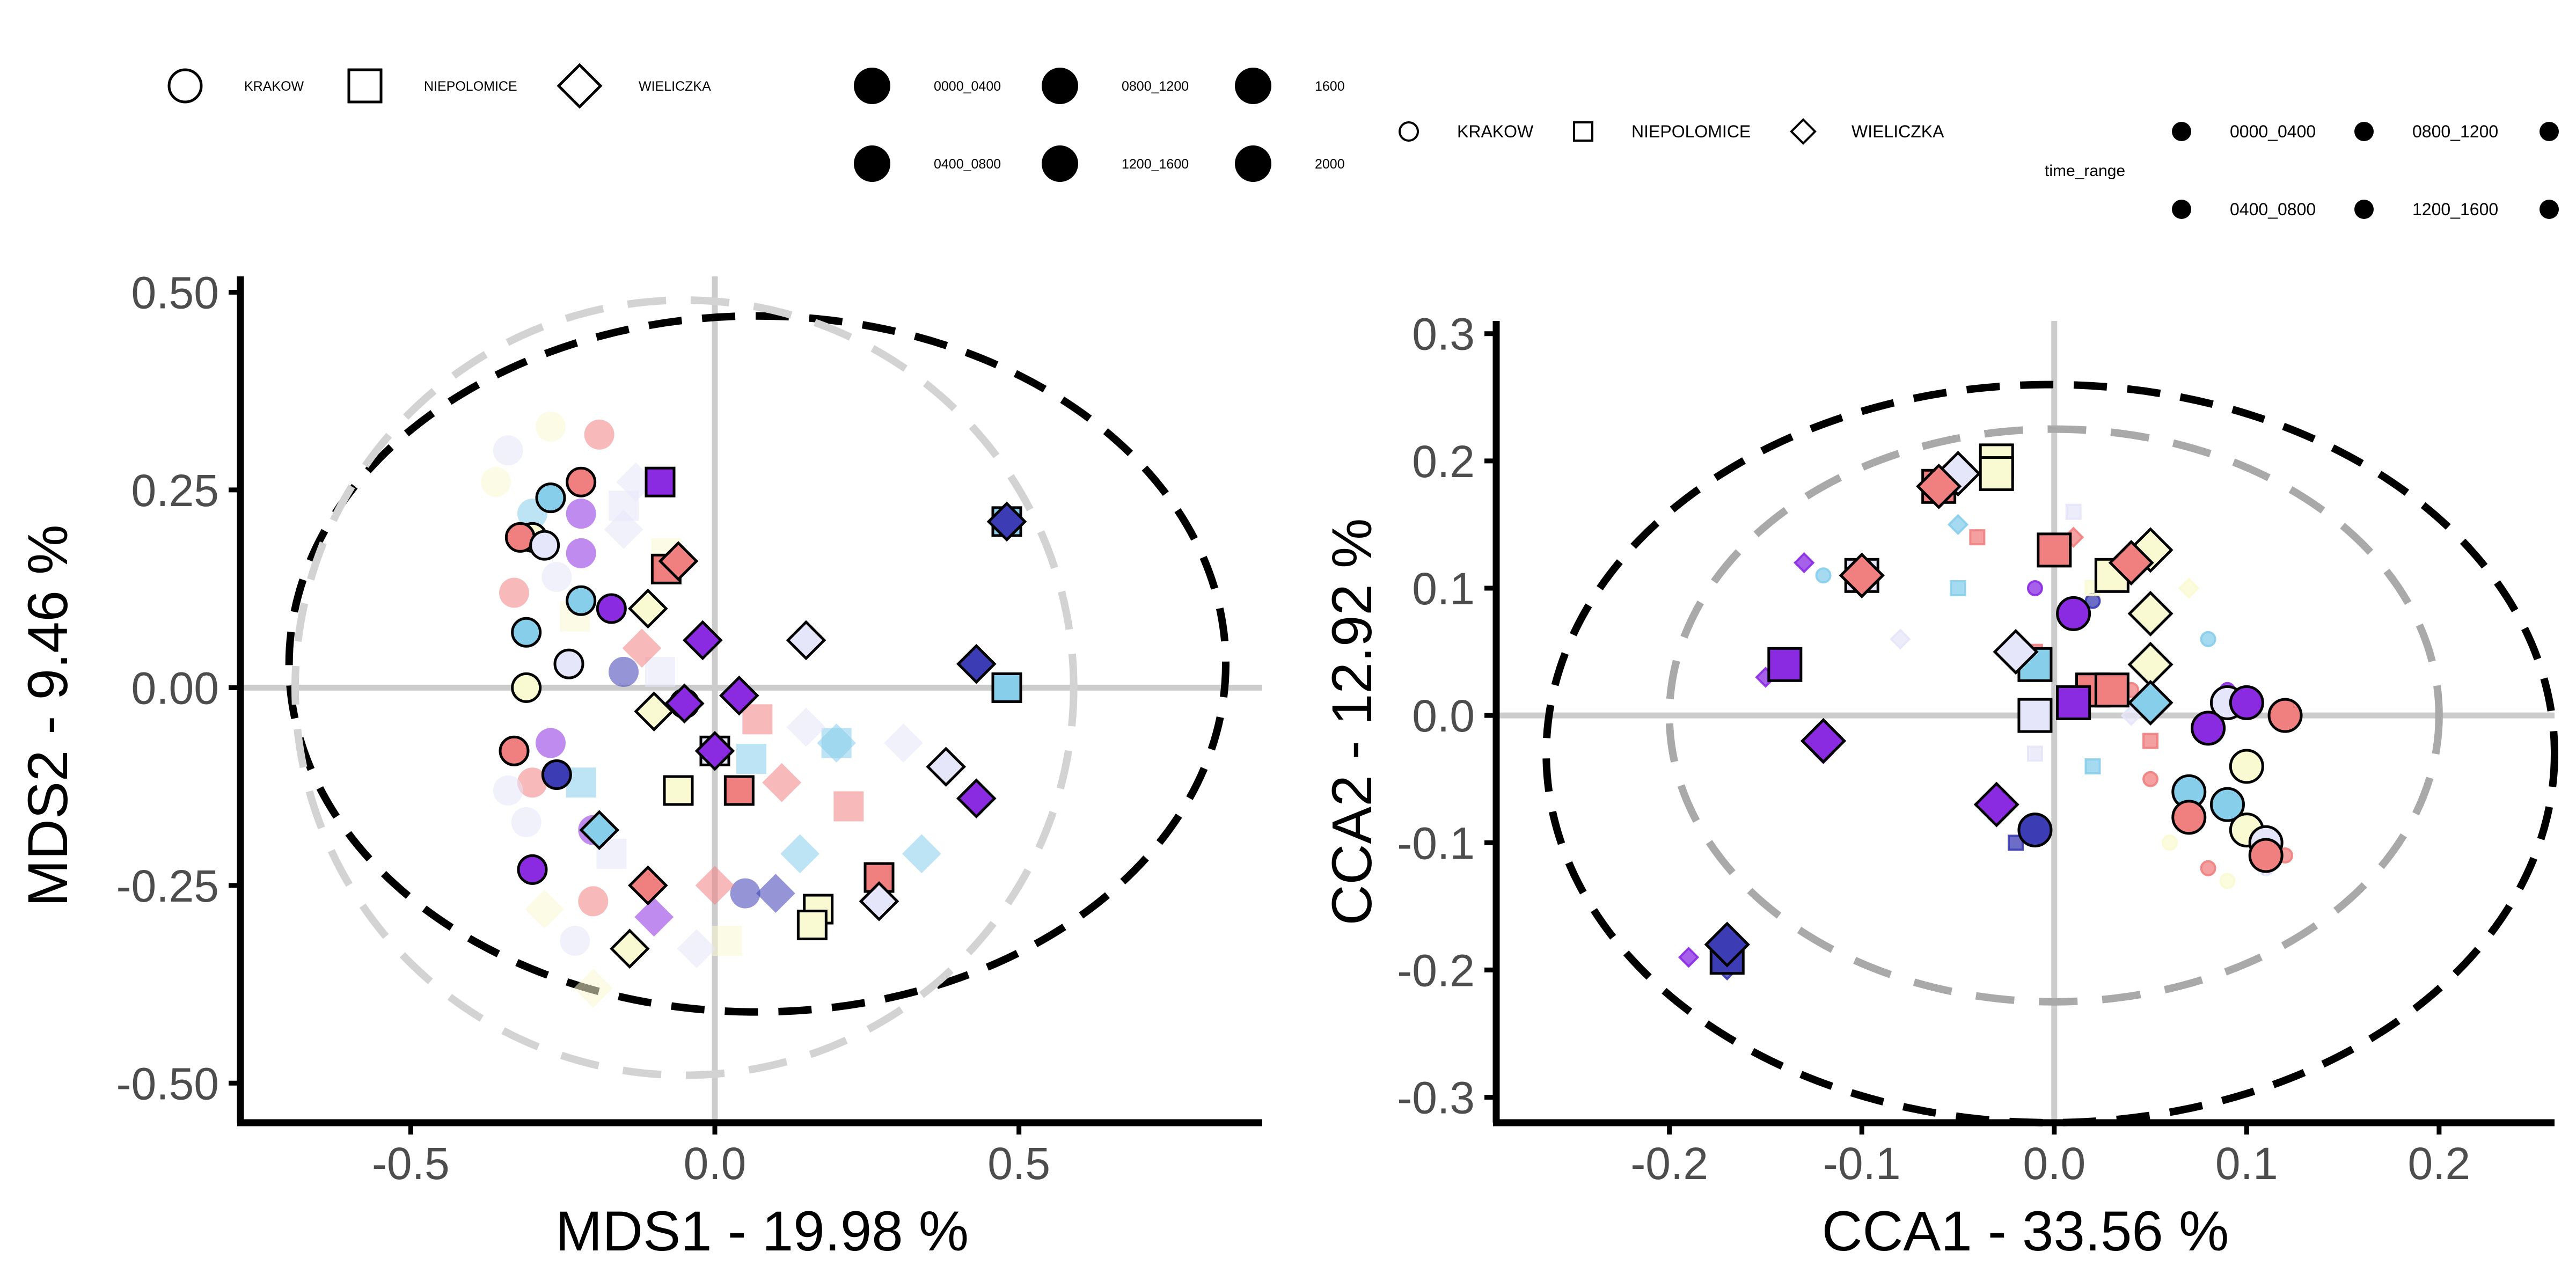 This screenshot has width=2576, height=1288. Describe the element at coordinates (1330, 164) in the screenshot. I see `legend-label: 2000` at that location.